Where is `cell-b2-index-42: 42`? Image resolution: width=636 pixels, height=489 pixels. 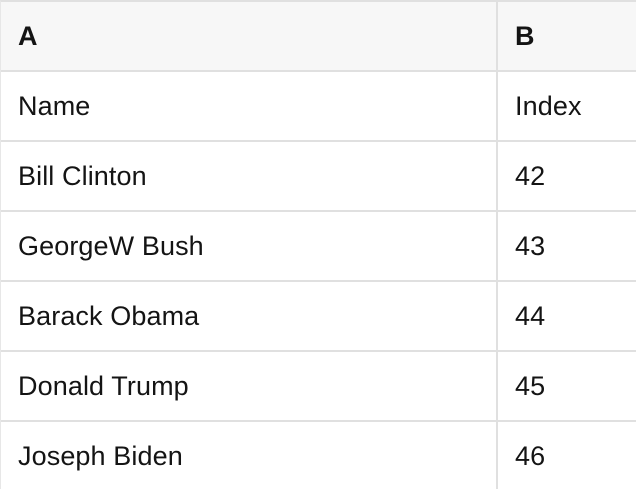 cell-b2-index-42: 42 is located at coordinates (530, 175).